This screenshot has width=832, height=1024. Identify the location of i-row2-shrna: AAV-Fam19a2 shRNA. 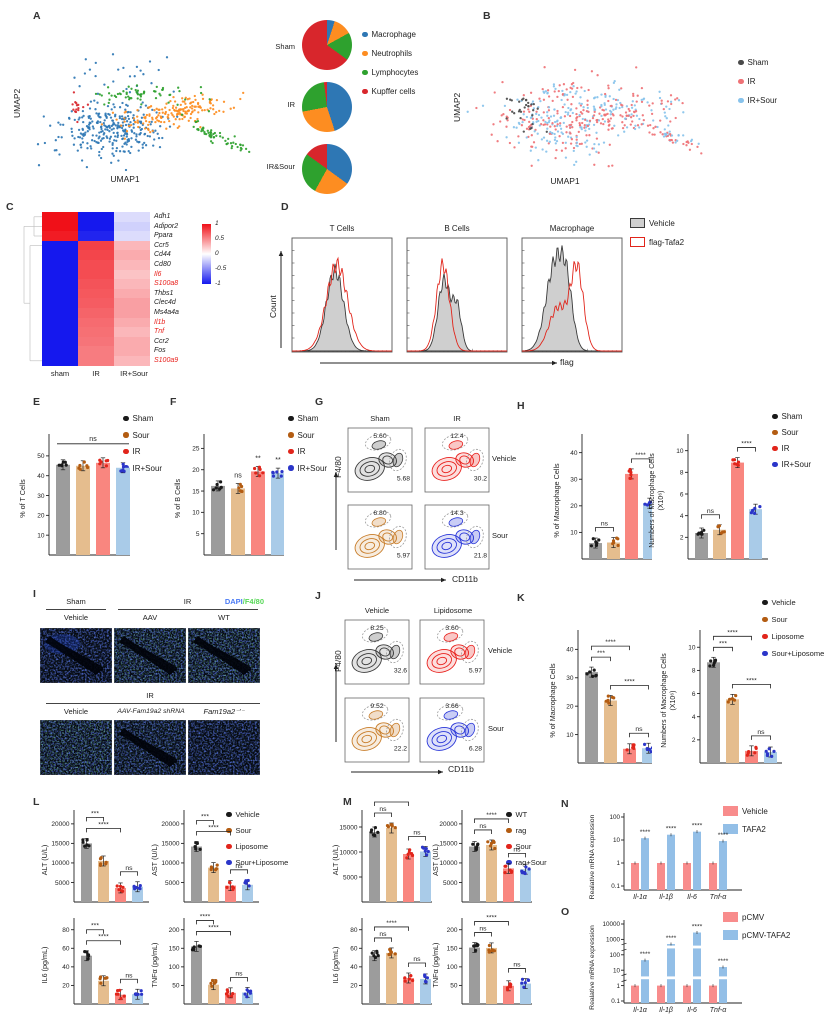
(151, 711).